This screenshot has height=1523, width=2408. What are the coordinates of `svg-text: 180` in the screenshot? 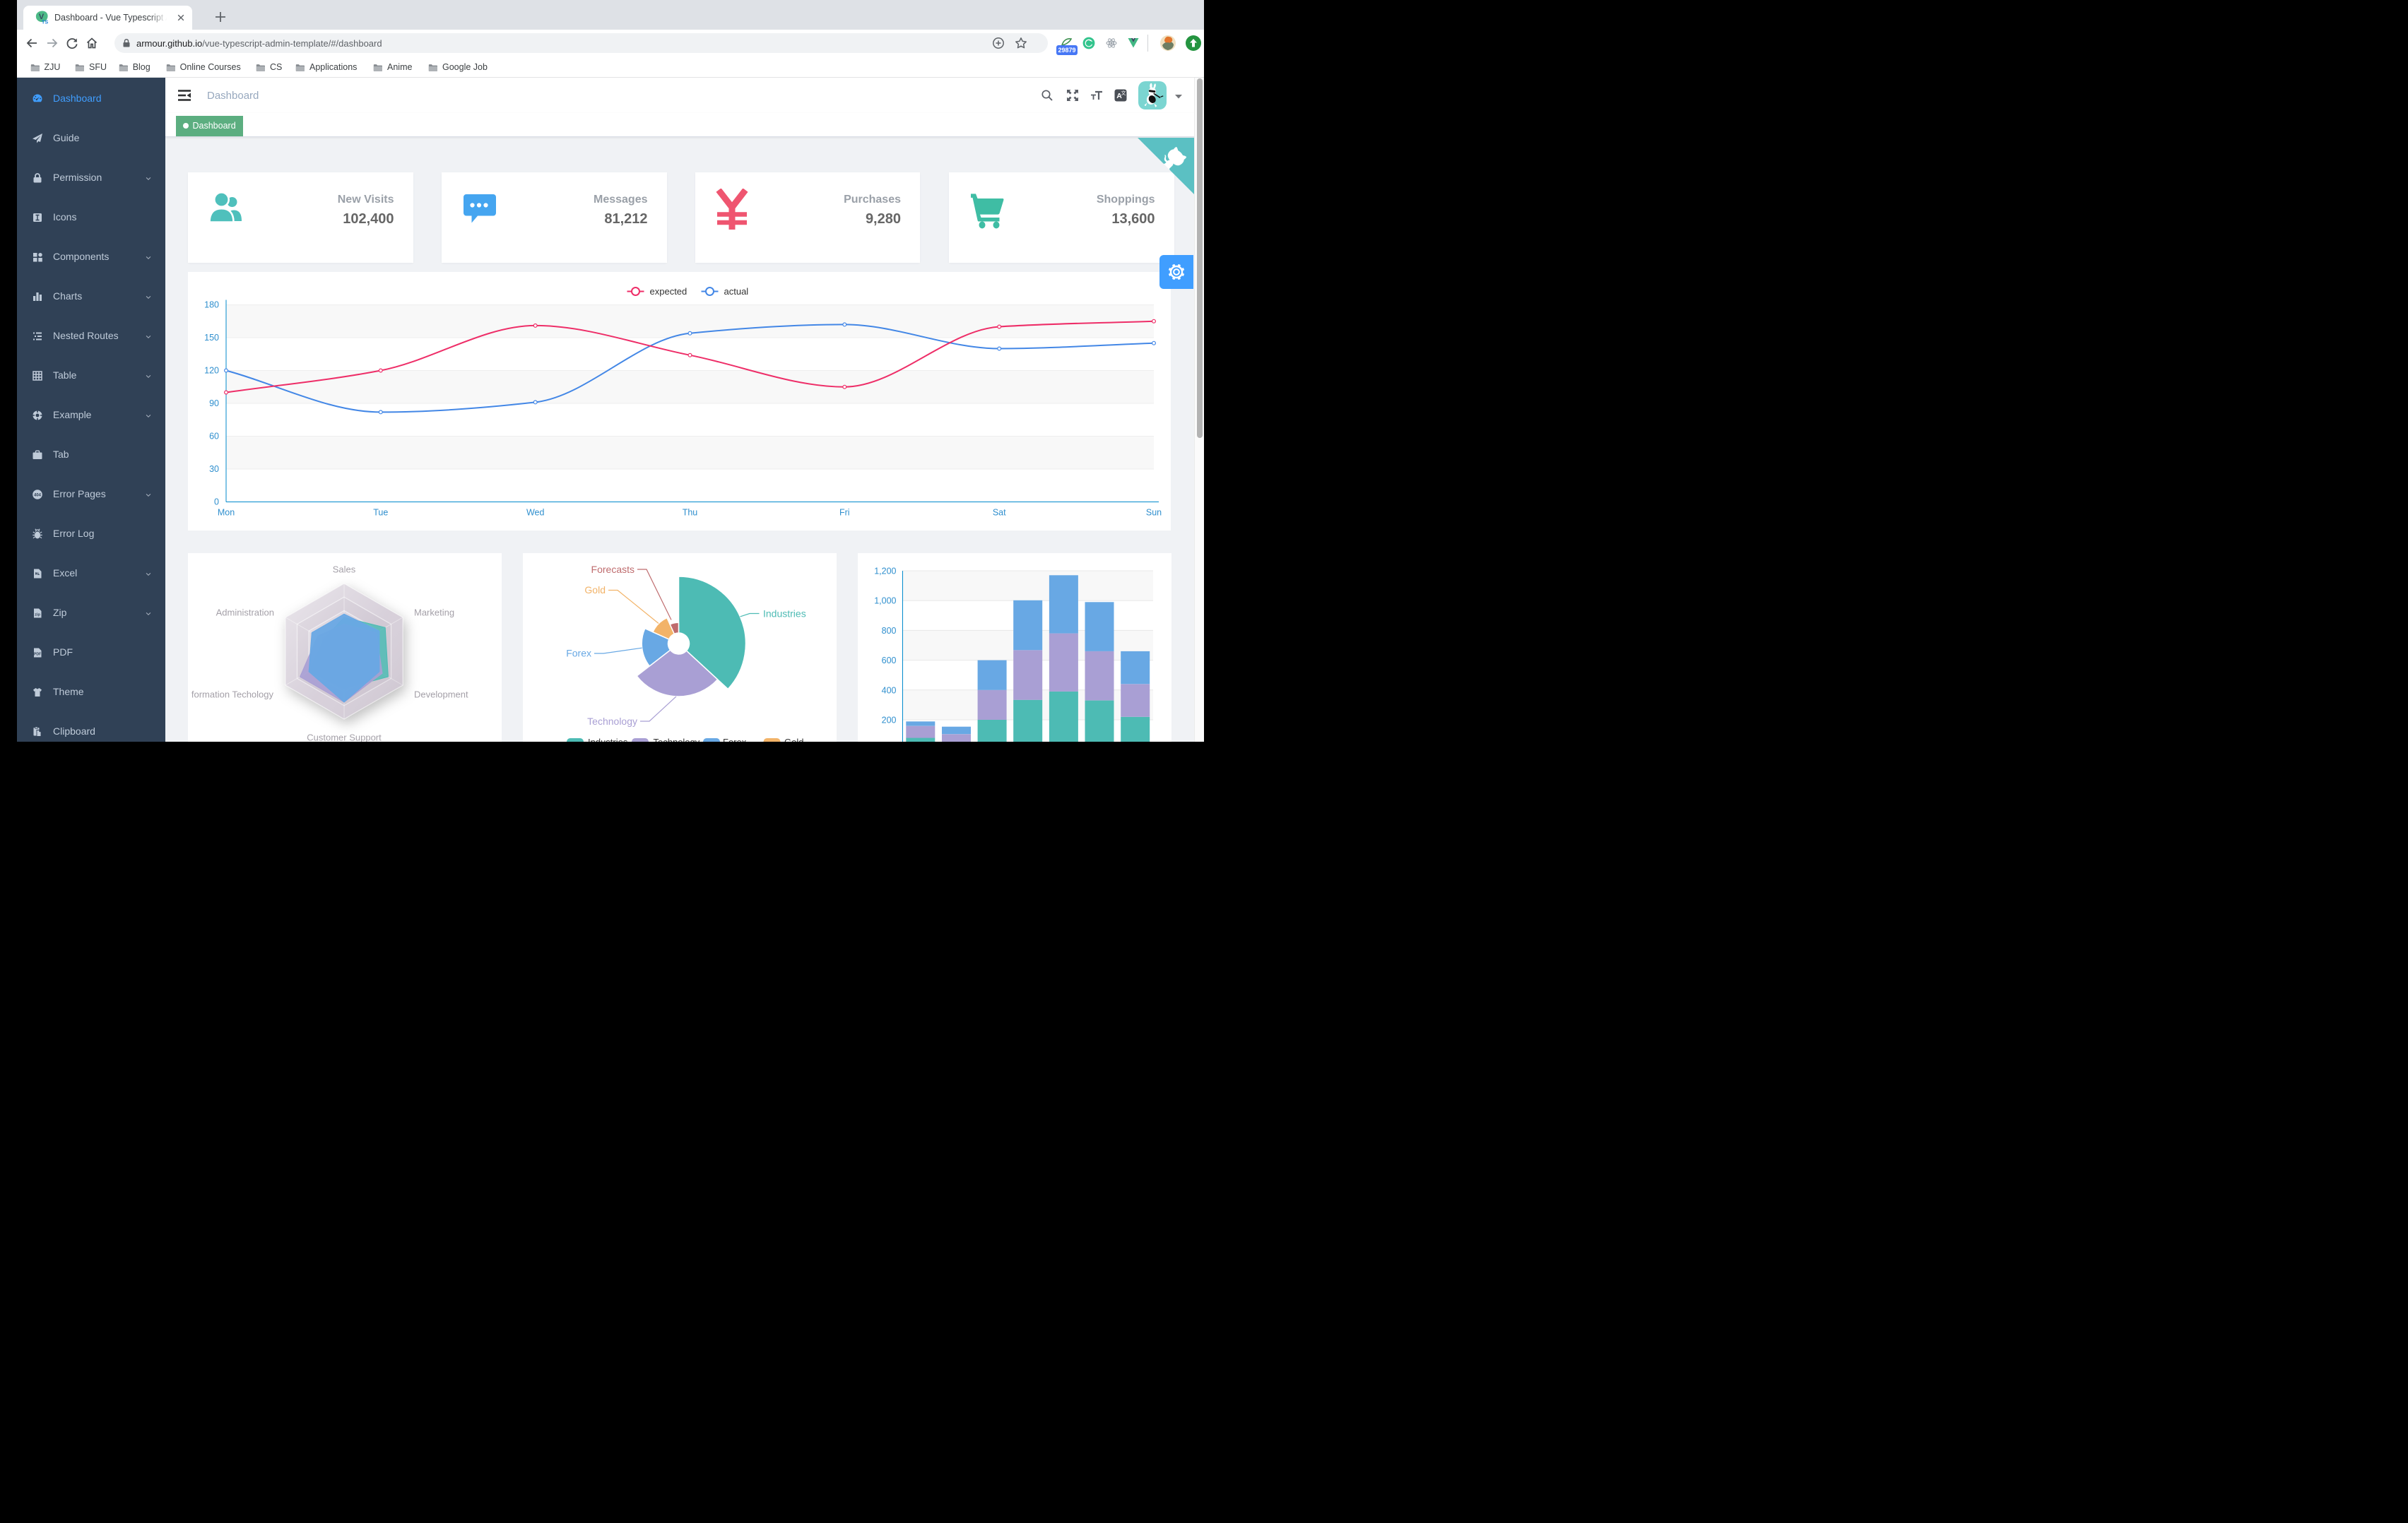 It's located at (211, 305).